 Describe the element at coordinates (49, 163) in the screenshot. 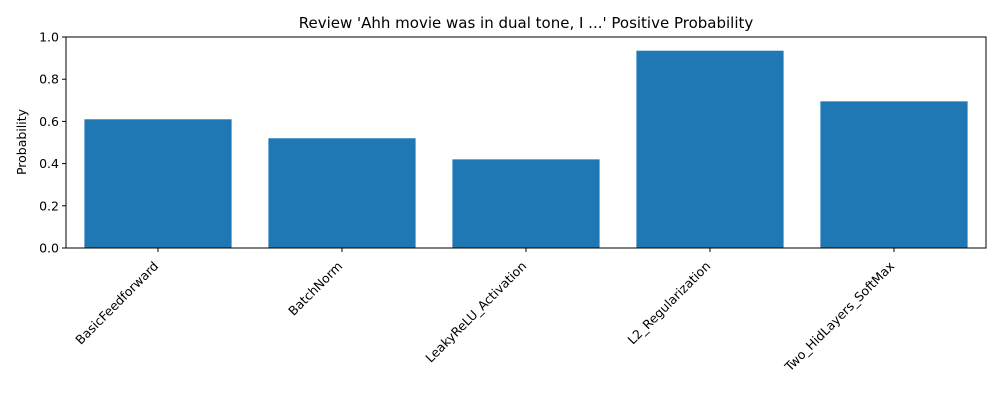

I see `y-tick-label: 0.4` at that location.